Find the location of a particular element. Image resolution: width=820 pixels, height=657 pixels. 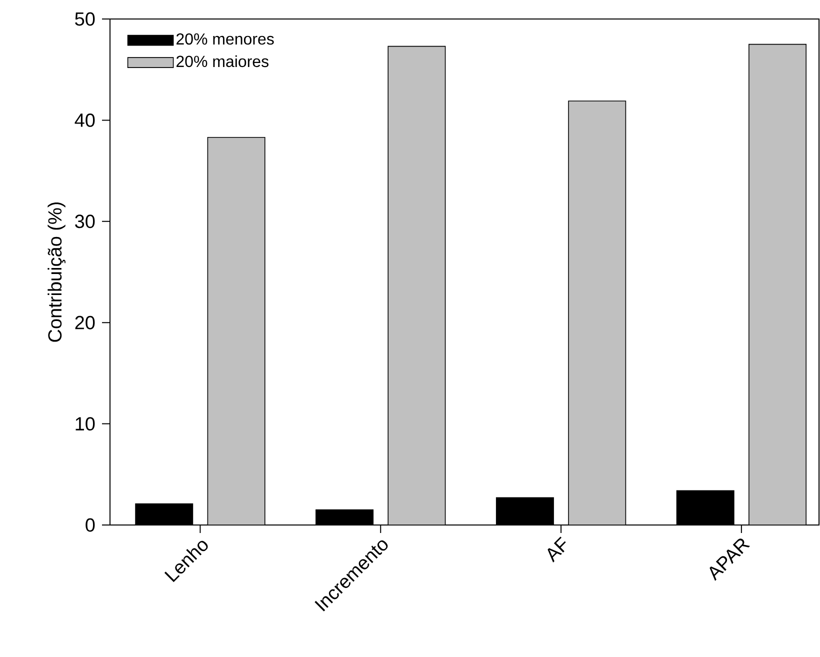

y-tick-label: 20 is located at coordinates (85, 323).